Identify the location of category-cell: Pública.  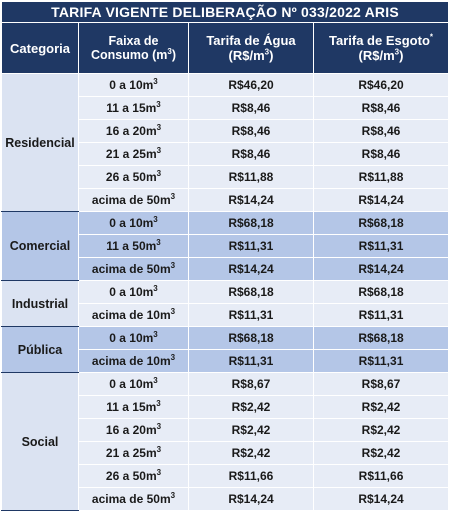
(40, 349).